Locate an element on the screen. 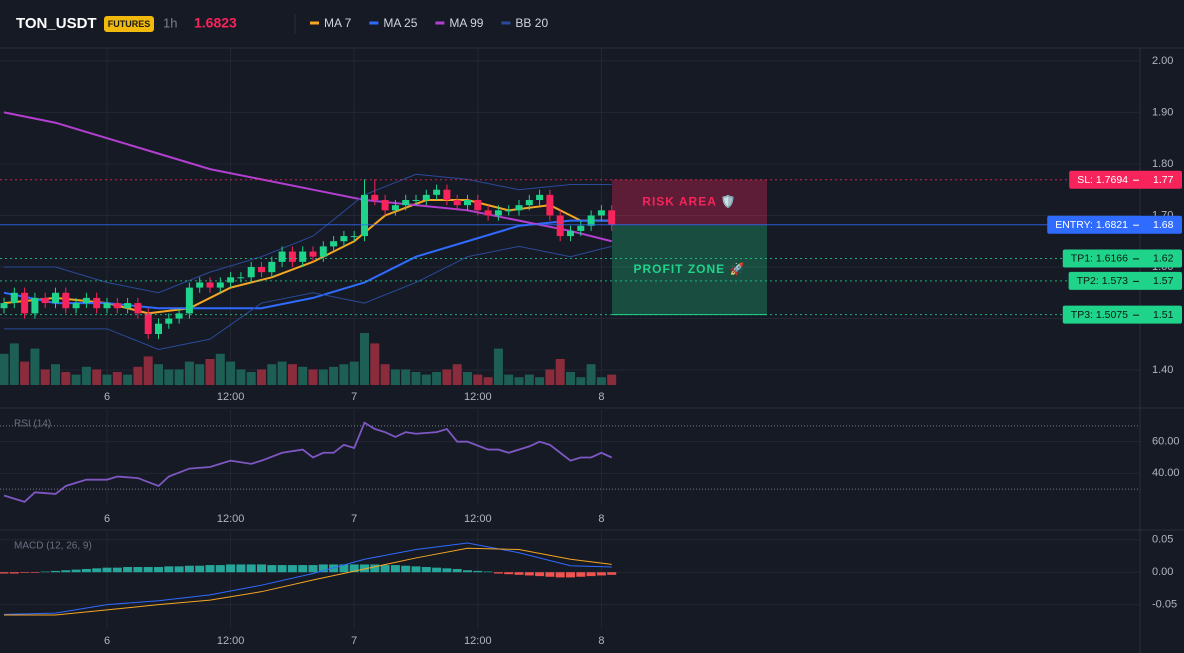  badge: FUTURES is located at coordinates (129, 24).